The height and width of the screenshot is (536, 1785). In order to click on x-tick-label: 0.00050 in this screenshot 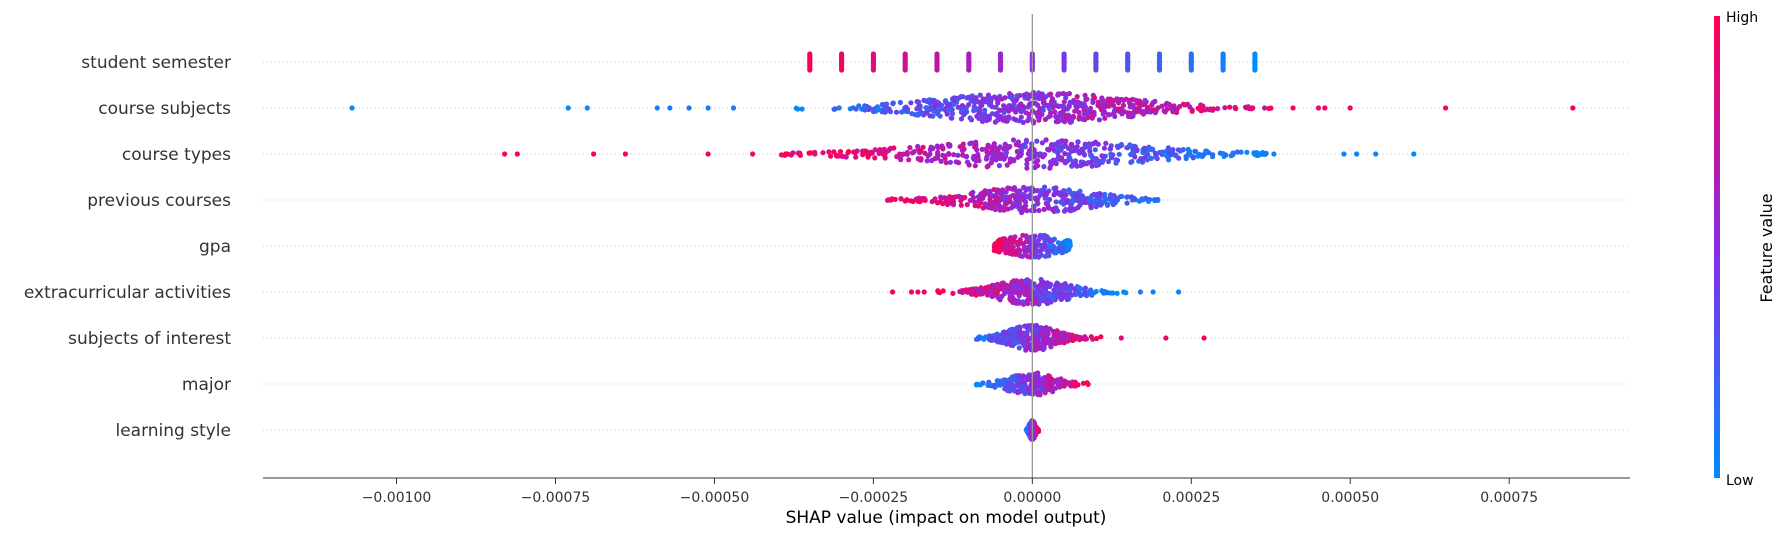, I will do `click(1350, 498)`.